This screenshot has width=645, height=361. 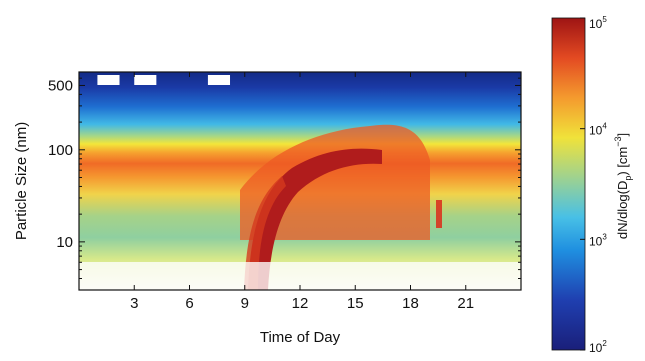 What do you see at coordinates (568, 184) in the screenshot?
I see `colorbar` at bounding box center [568, 184].